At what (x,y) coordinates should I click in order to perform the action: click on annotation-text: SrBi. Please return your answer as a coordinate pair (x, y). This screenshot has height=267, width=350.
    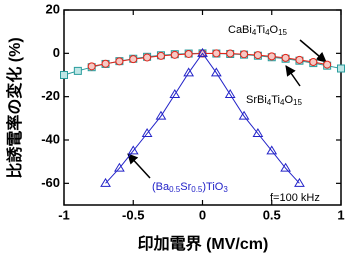
    Looking at the image, I should click on (256, 100).